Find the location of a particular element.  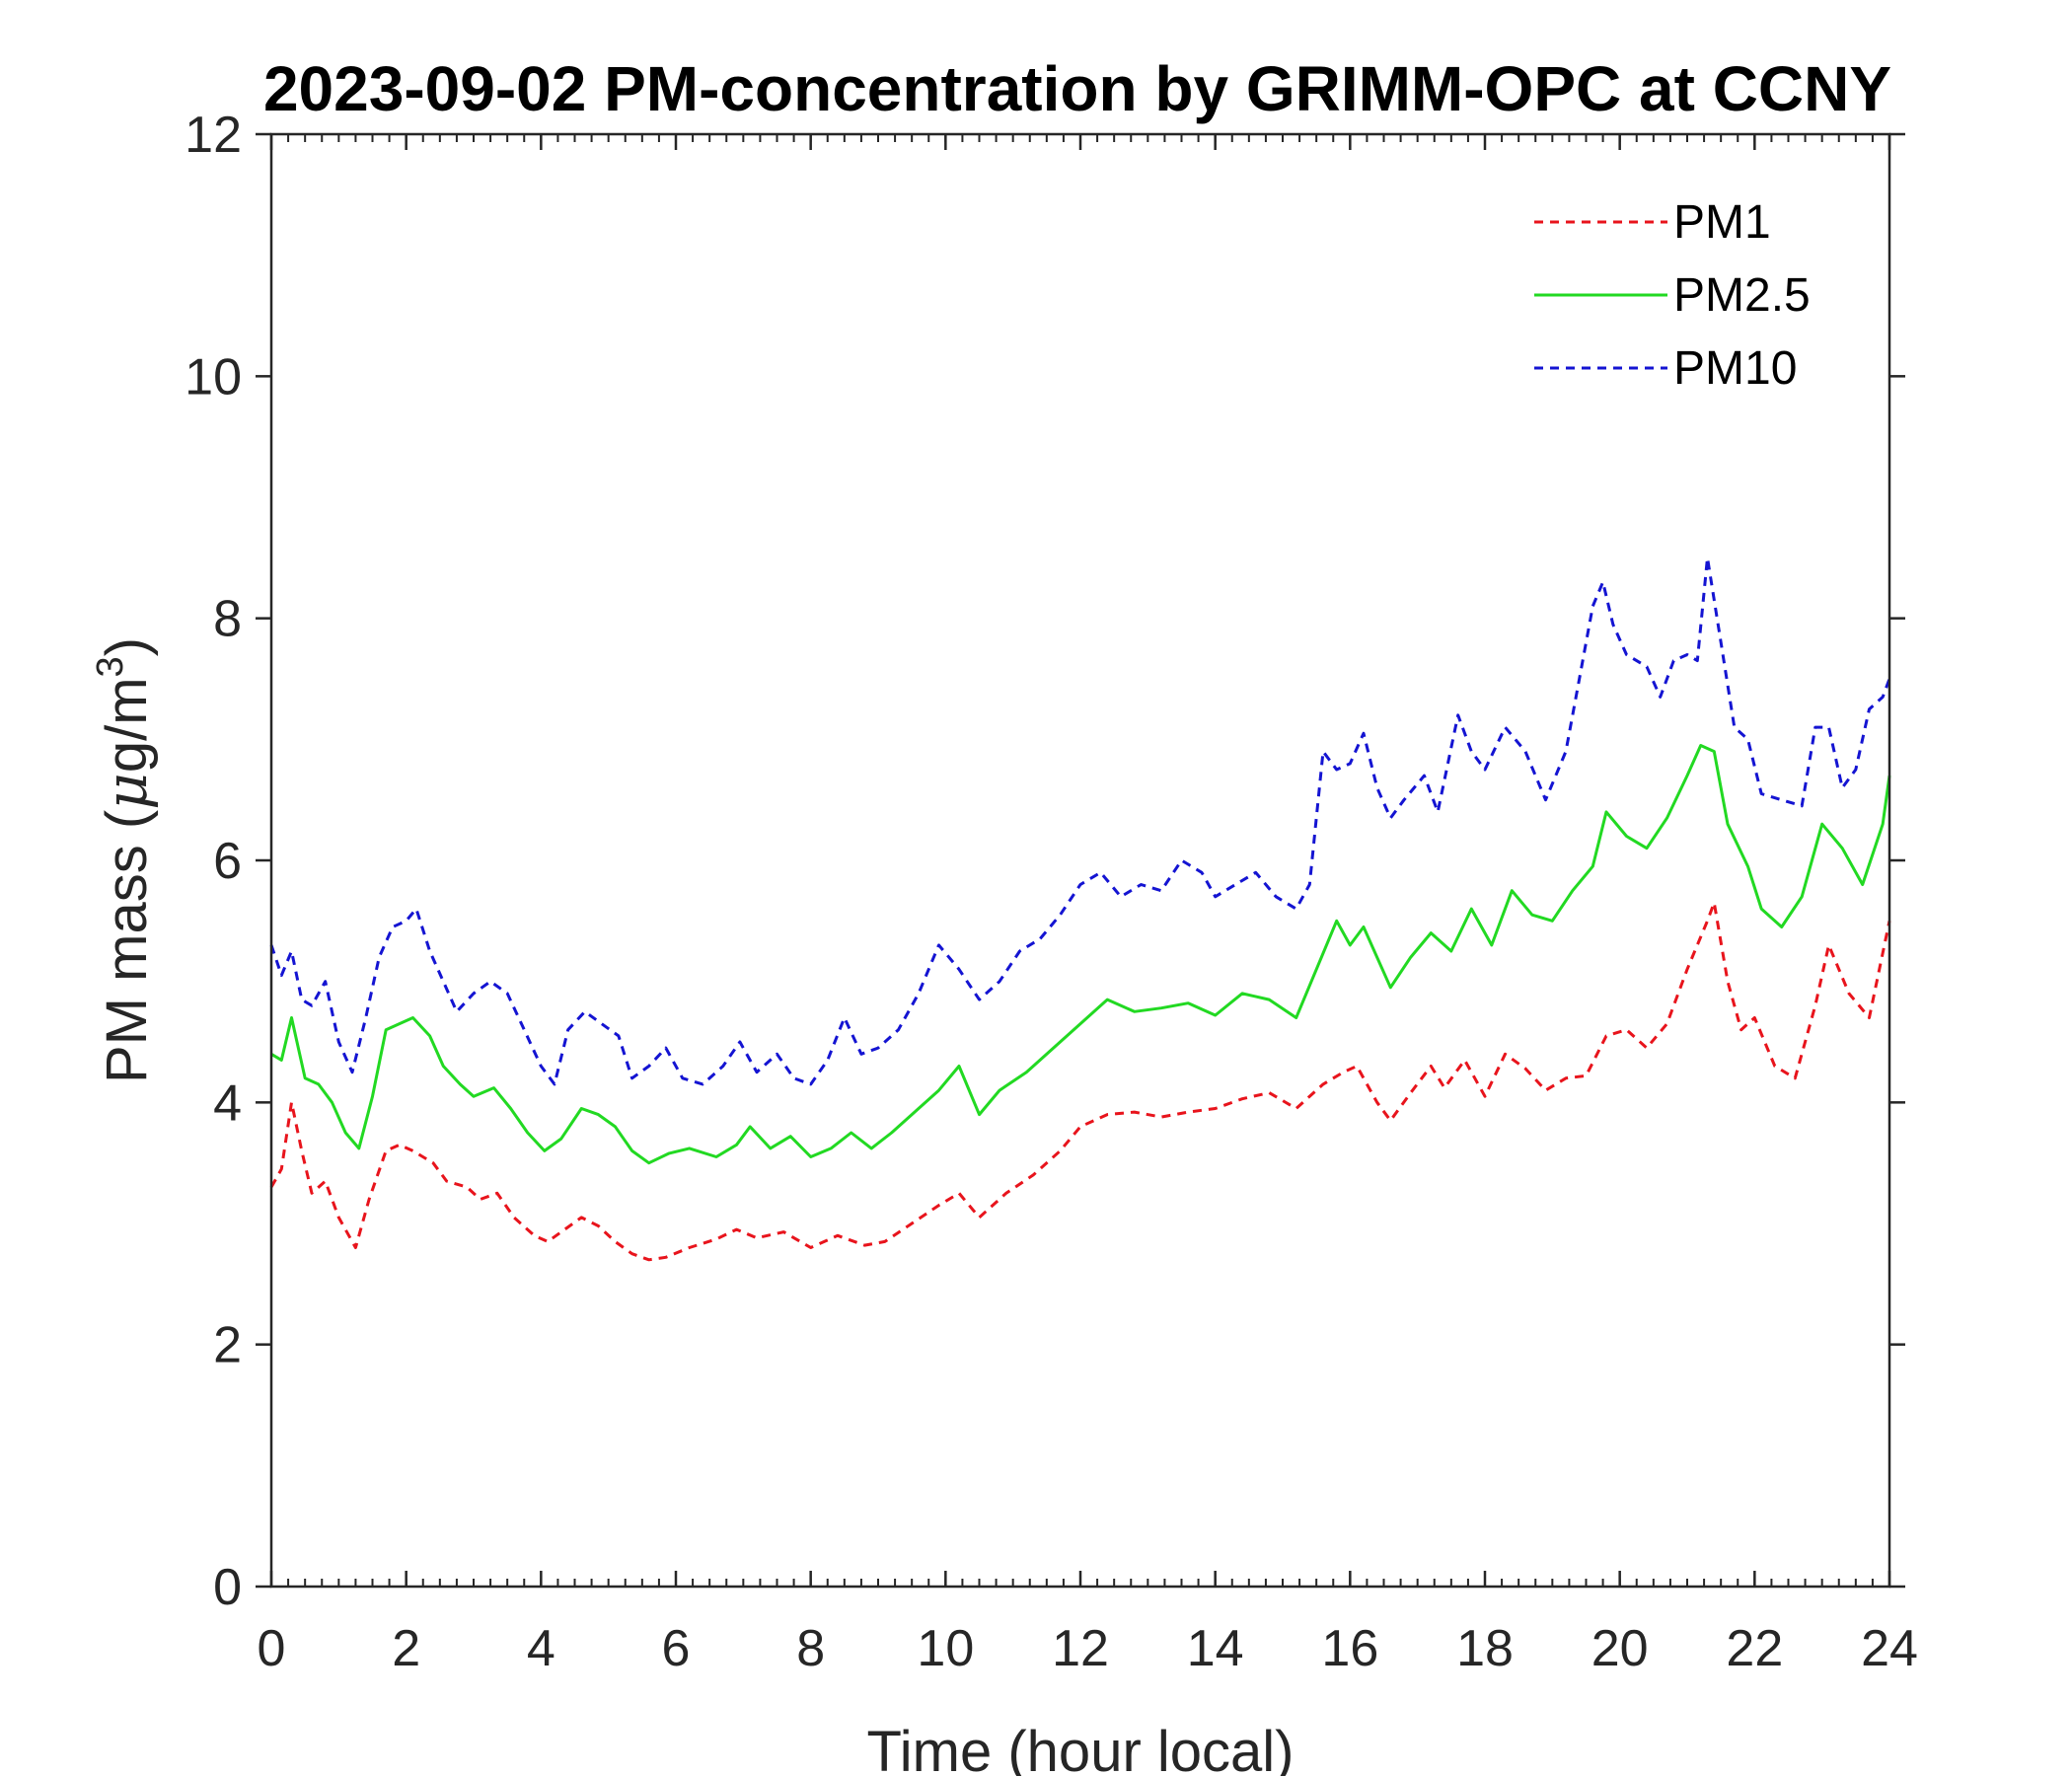

x-tick-label: 20 is located at coordinates (1620, 1648).